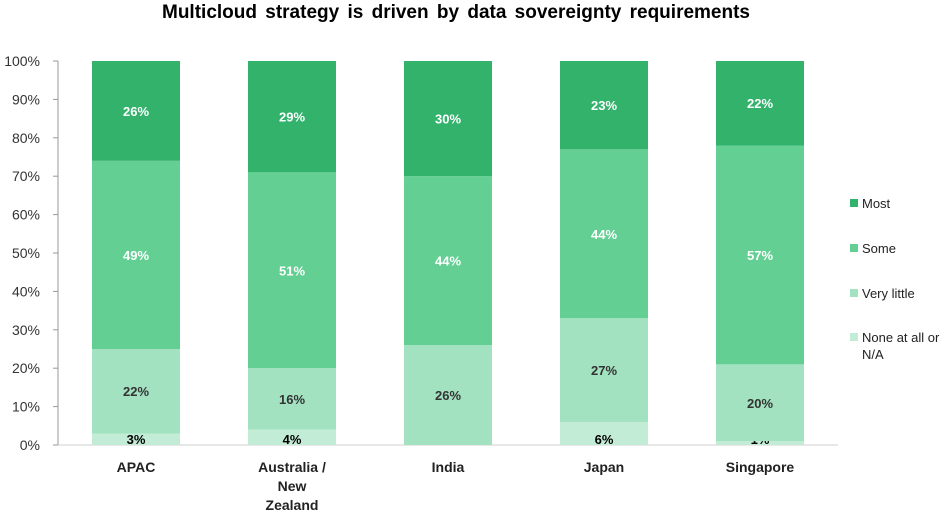  What do you see at coordinates (26, 138) in the screenshot?
I see `y-tick-label: 80%` at bounding box center [26, 138].